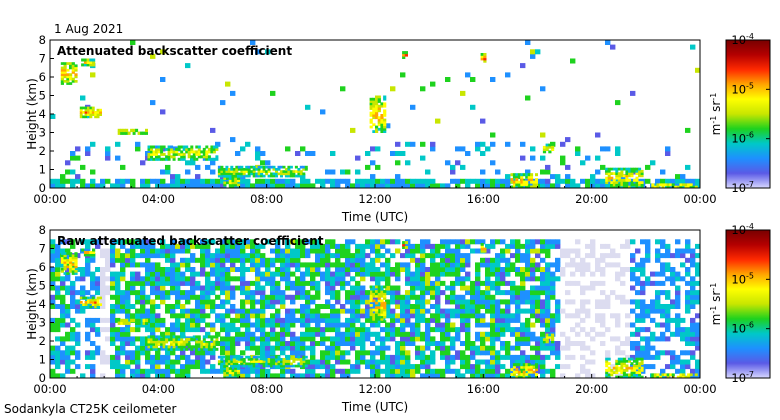 Image resolution: width=780 pixels, height=420 pixels. I want to click on y-tick-label: 6, so click(42, 267).